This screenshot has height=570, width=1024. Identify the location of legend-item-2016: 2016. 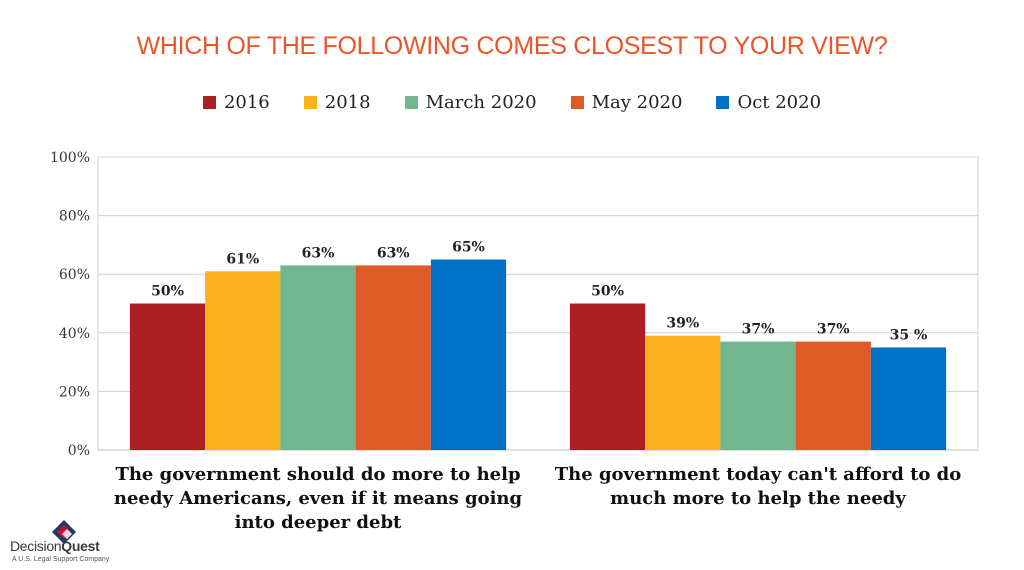
(236, 102).